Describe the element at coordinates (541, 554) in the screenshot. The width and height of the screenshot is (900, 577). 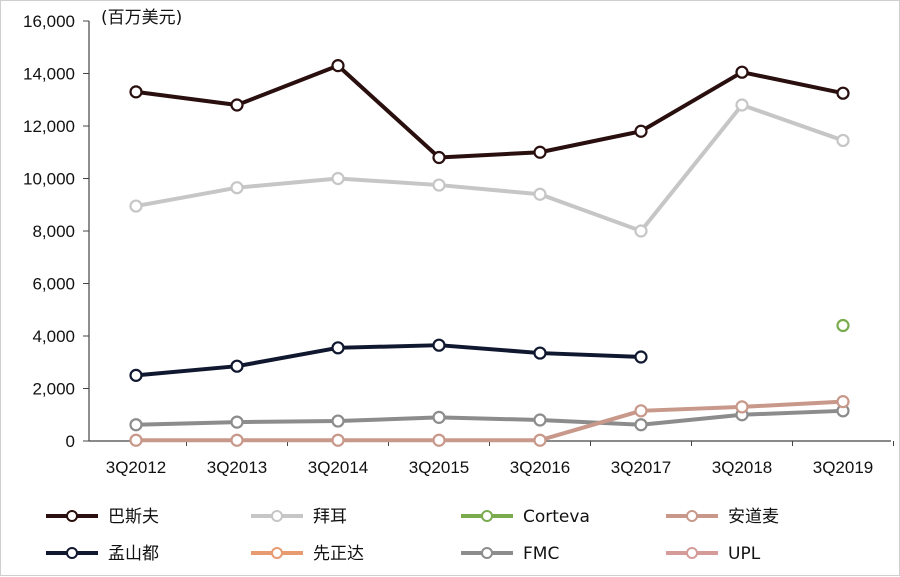
I see `legend-label: FMC` at that location.